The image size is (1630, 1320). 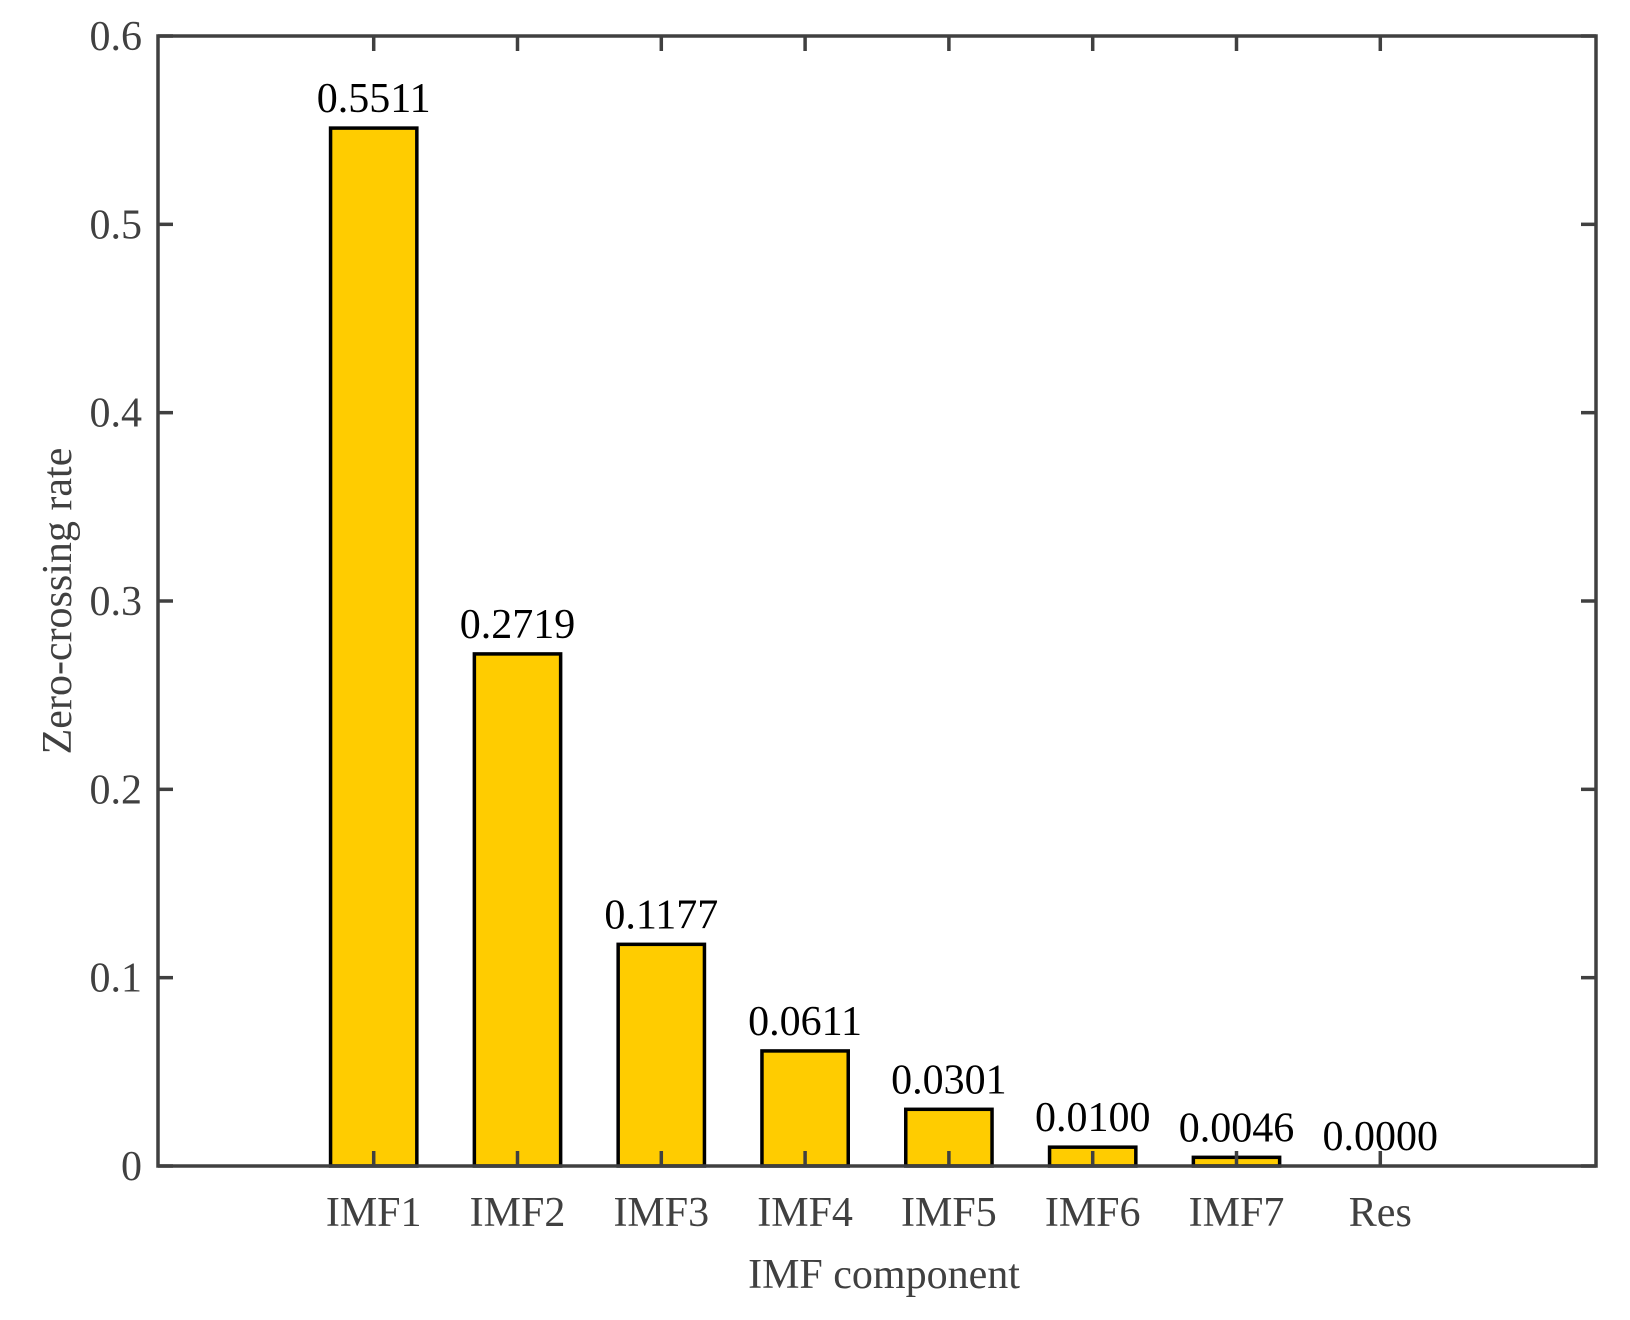 What do you see at coordinates (1093, 1118) in the screenshot?
I see `data-label-imf6: 0.0100` at bounding box center [1093, 1118].